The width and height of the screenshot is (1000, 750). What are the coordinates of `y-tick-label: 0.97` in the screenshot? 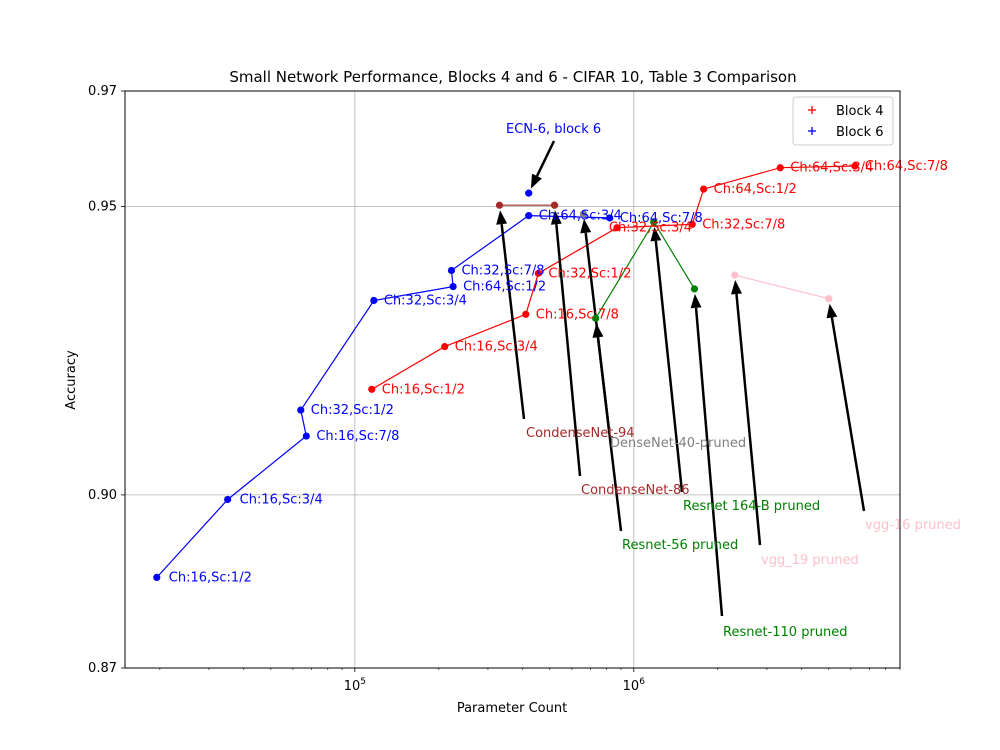 It's located at (102, 91).